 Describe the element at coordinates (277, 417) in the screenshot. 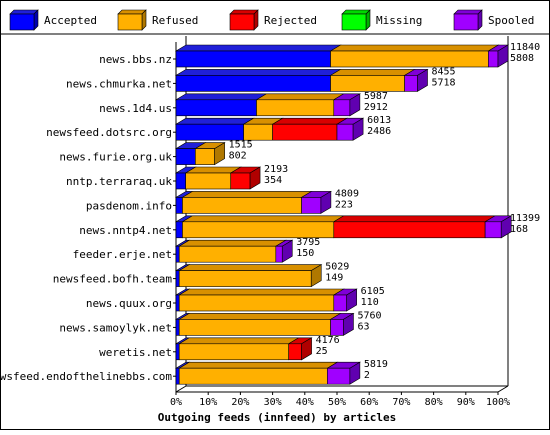

I see `x-axis-title: Outgoing feeds (innfeed) by articles` at that location.